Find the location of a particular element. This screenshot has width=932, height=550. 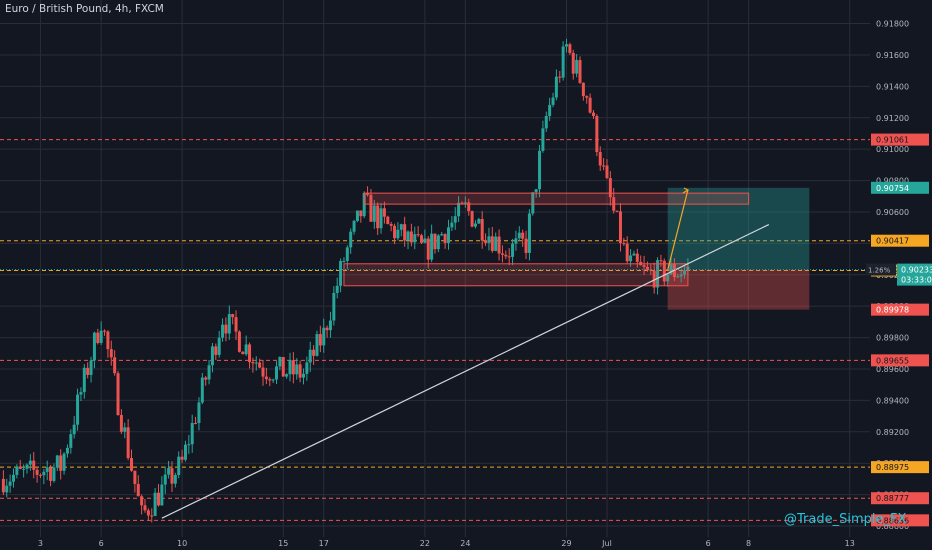

y-tick-label: 0.90600 is located at coordinates (892, 212).